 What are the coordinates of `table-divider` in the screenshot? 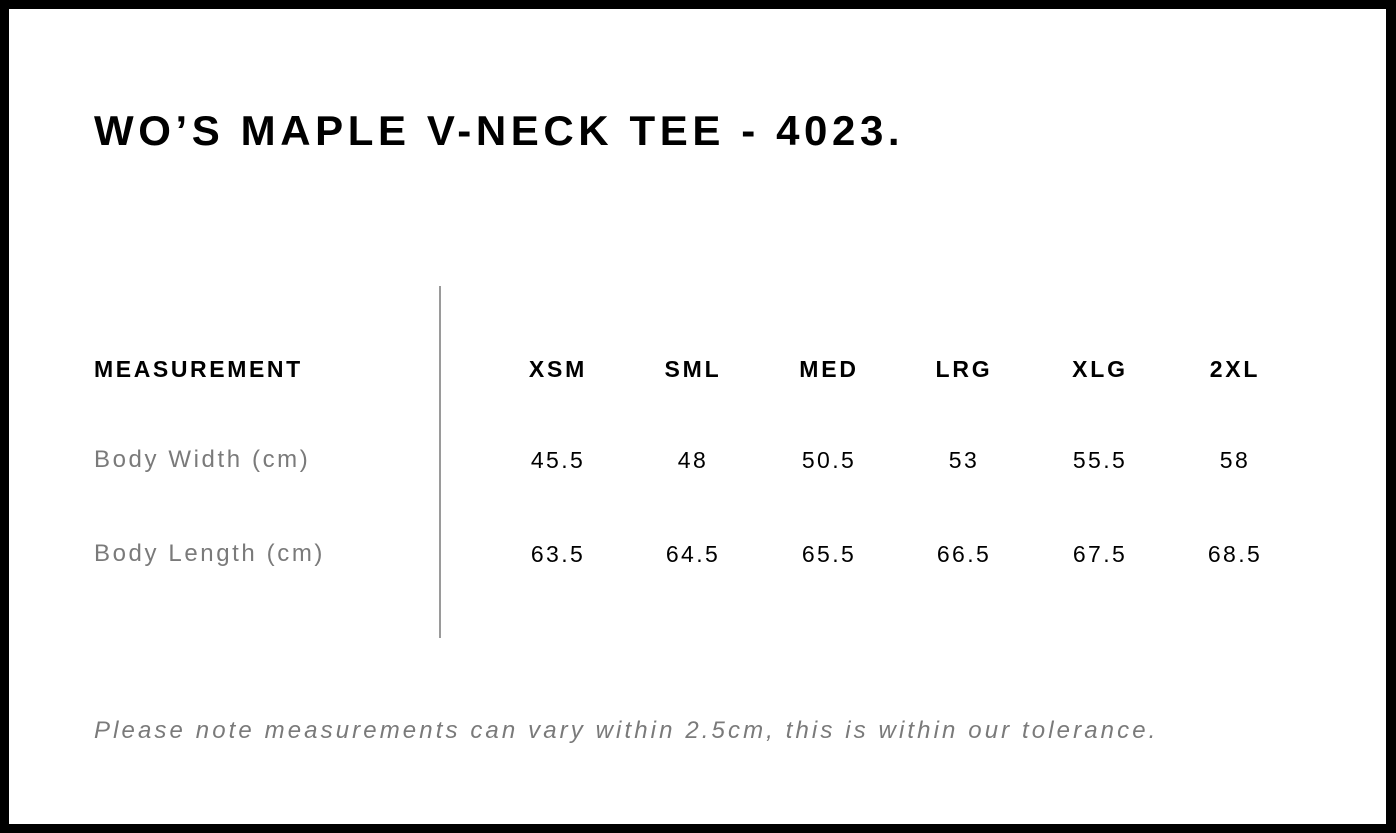 It's located at (440, 462).